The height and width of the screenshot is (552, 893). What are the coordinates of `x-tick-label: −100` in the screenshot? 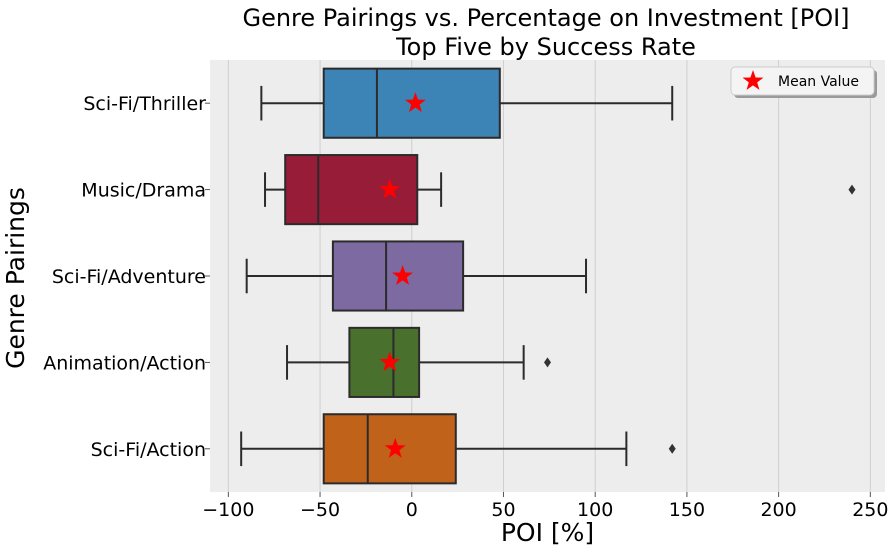 It's located at (228, 510).